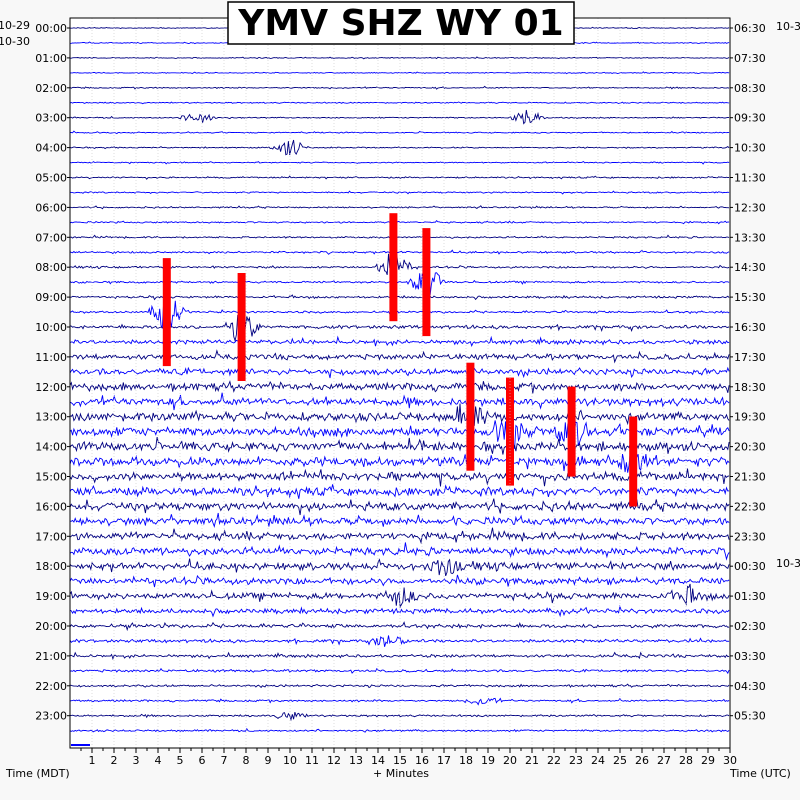  What do you see at coordinates (312, 760) in the screenshot?
I see `x-tick-label: 11` at bounding box center [312, 760].